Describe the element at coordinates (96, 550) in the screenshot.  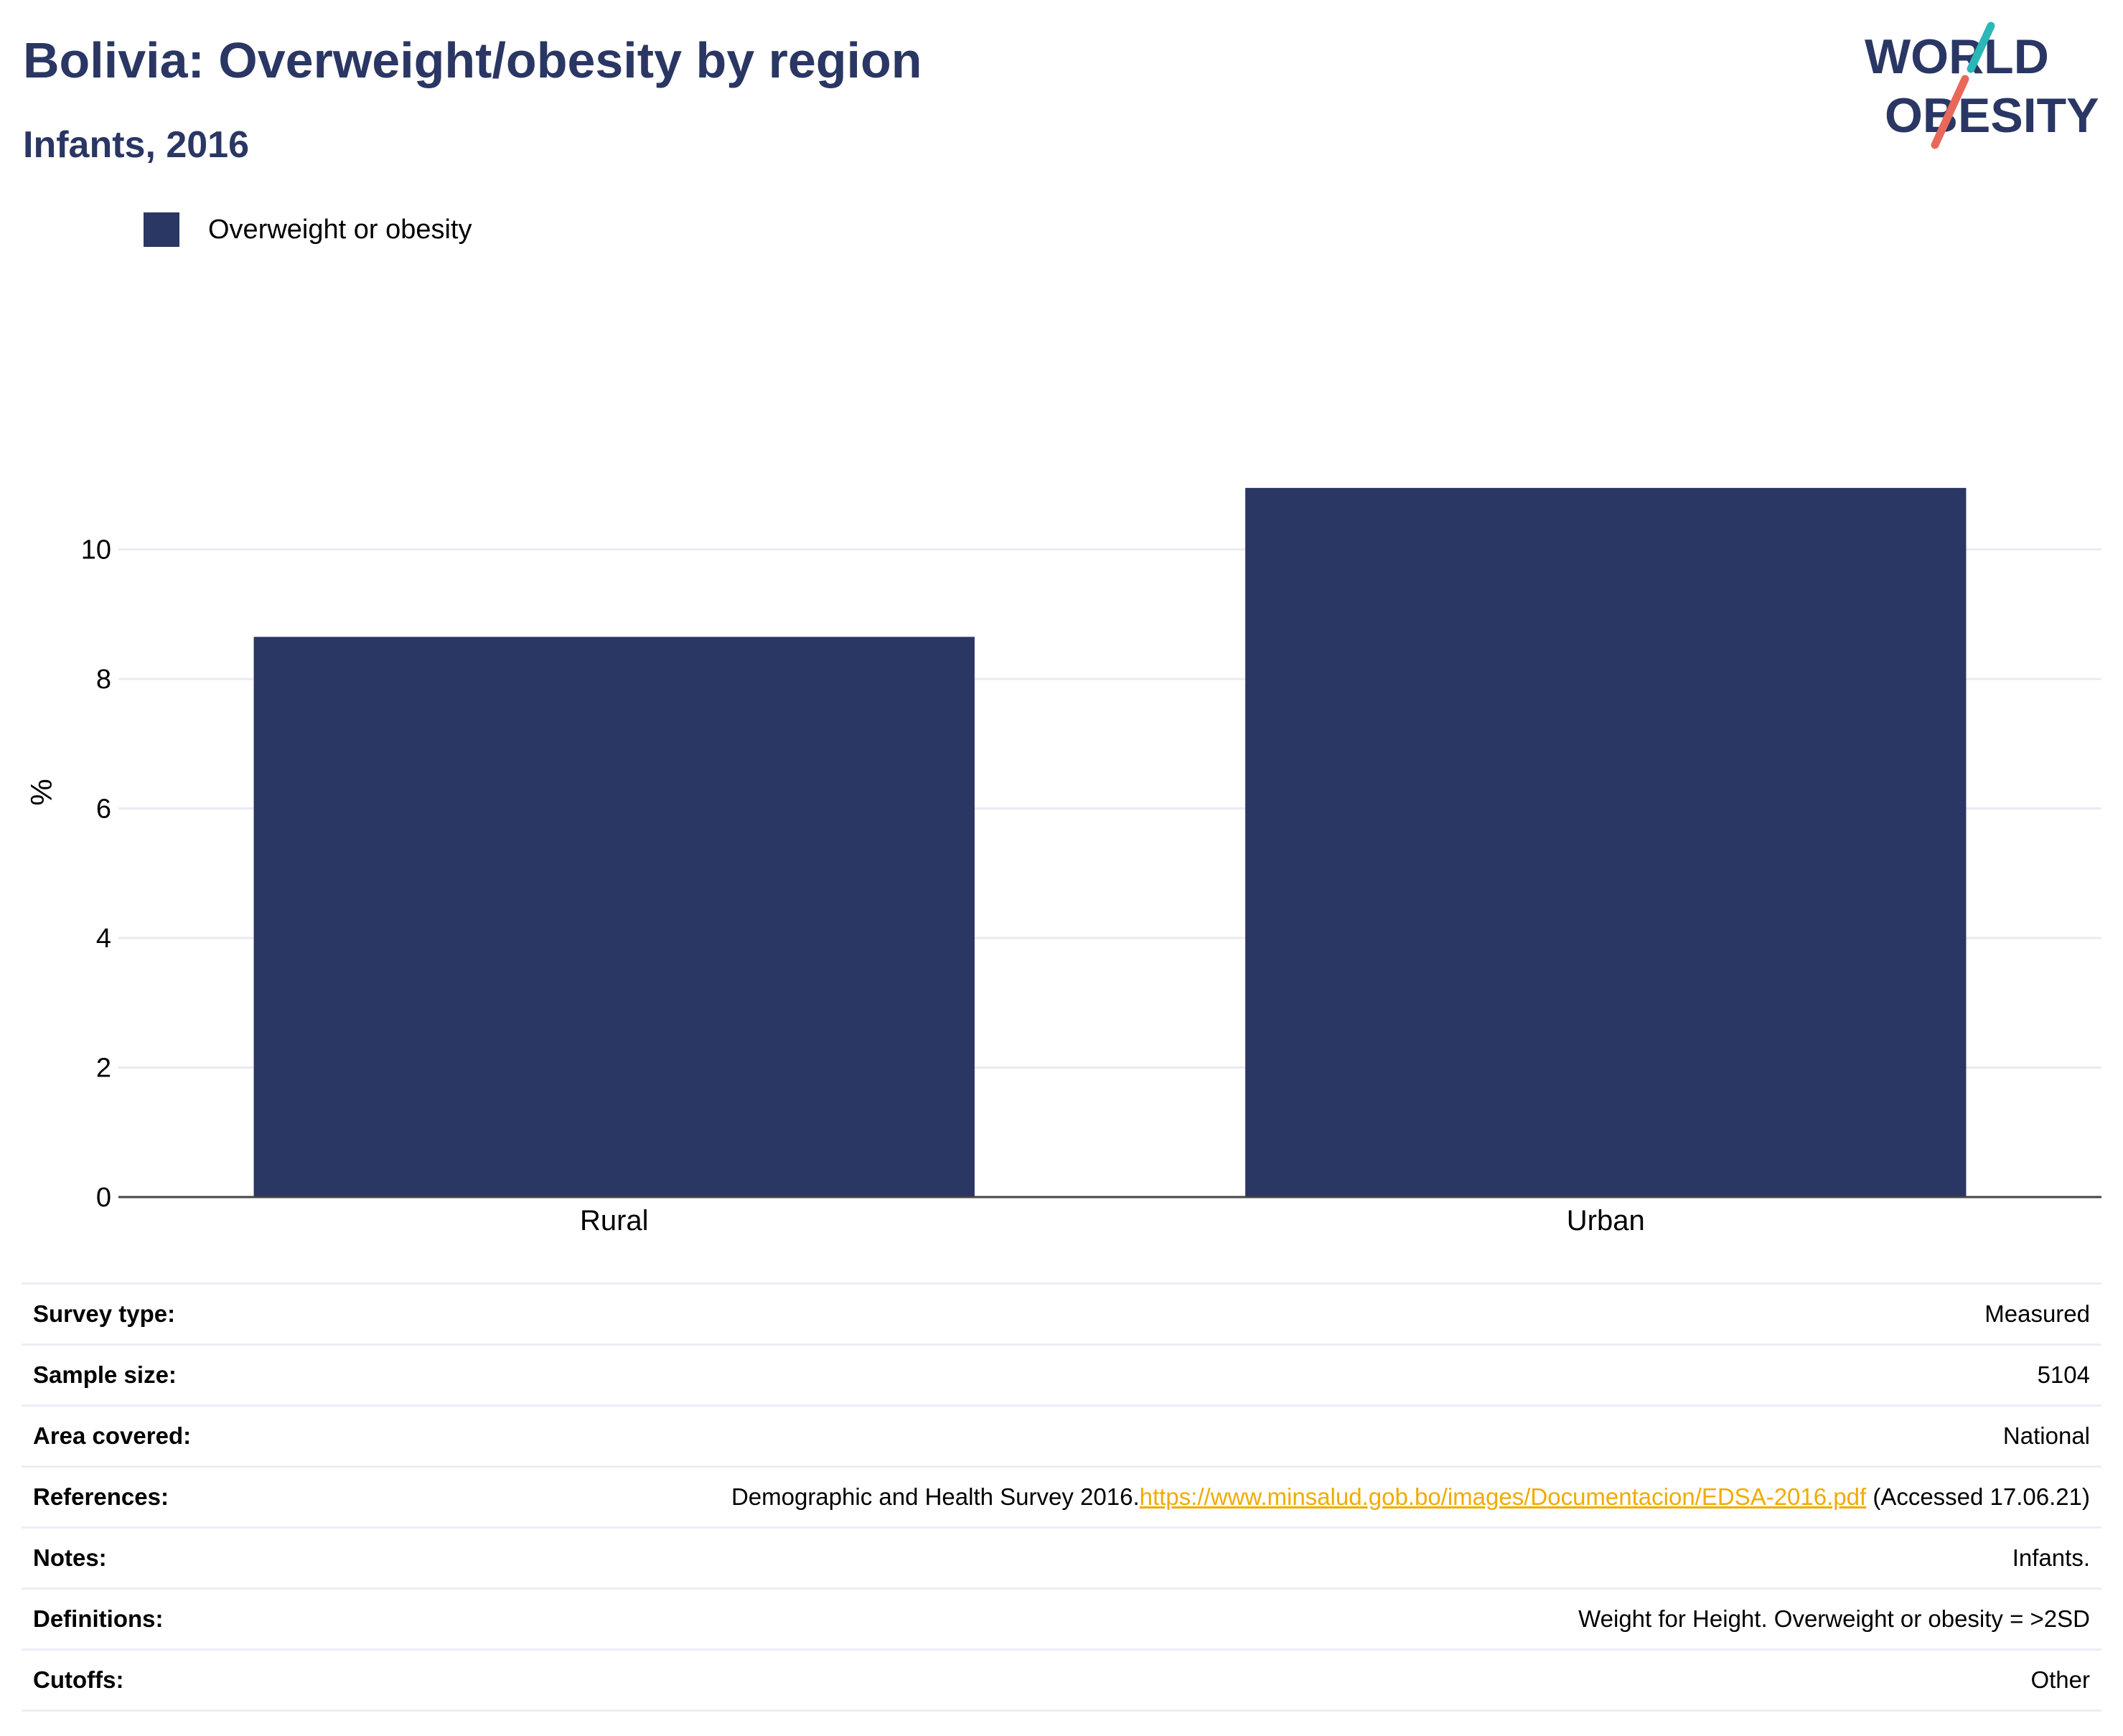
I see `y-tick-label: 10` at that location.